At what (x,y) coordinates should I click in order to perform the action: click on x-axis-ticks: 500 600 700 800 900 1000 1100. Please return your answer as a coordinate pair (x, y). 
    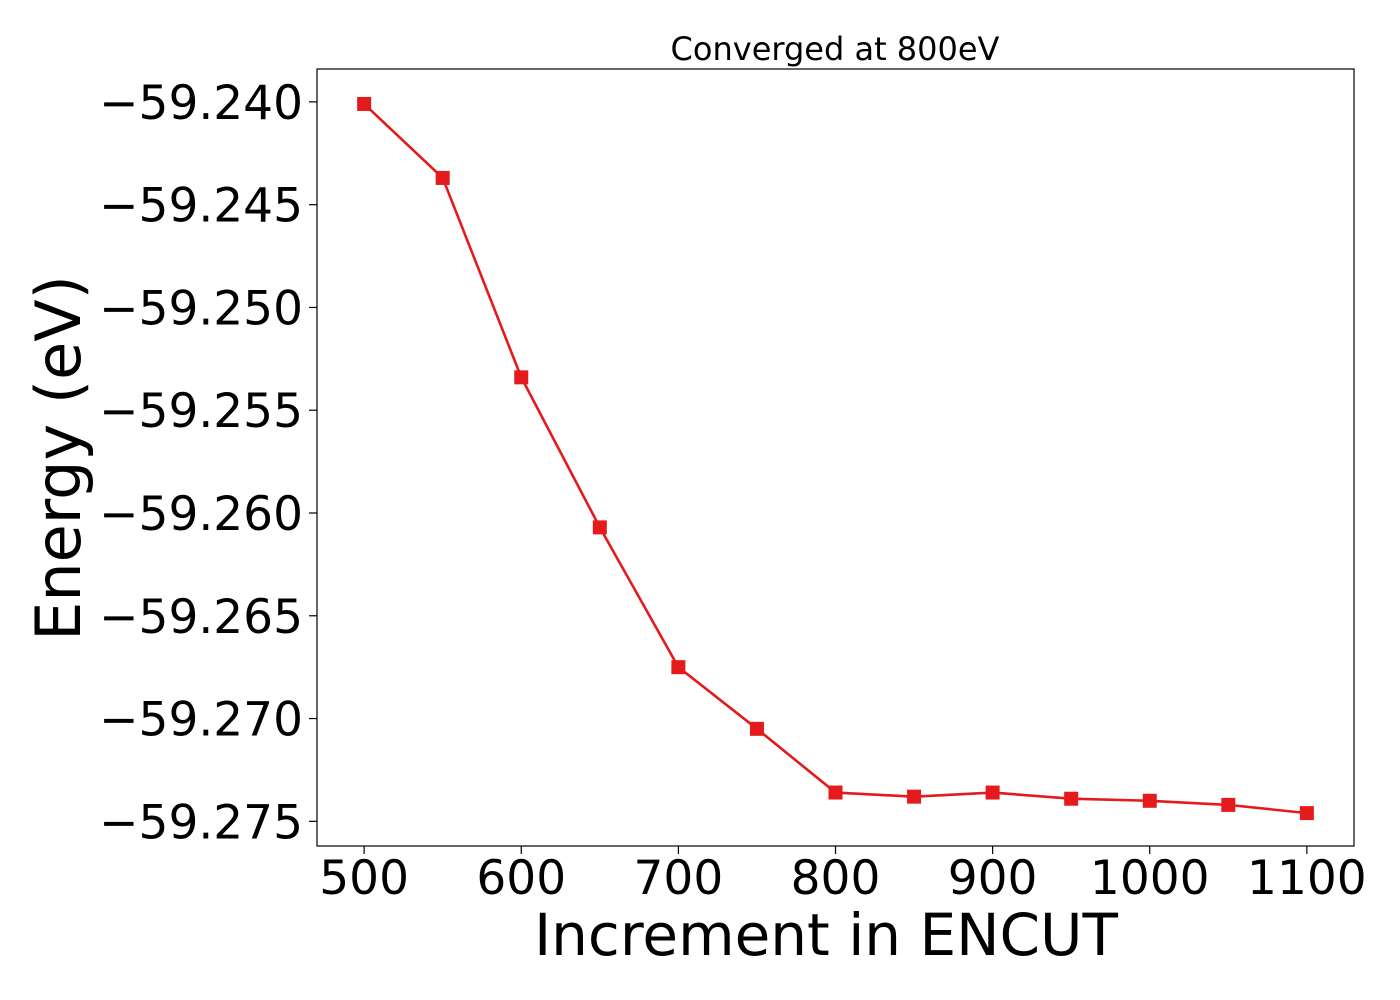
    Looking at the image, I should click on (843, 876).